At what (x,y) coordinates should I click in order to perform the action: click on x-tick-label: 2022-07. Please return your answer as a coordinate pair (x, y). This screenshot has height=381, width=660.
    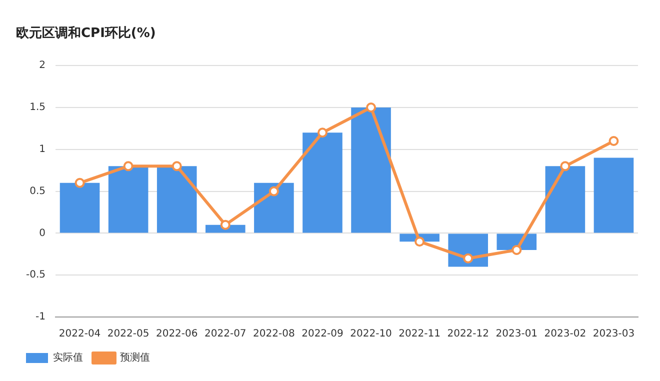
    Looking at the image, I should click on (225, 334).